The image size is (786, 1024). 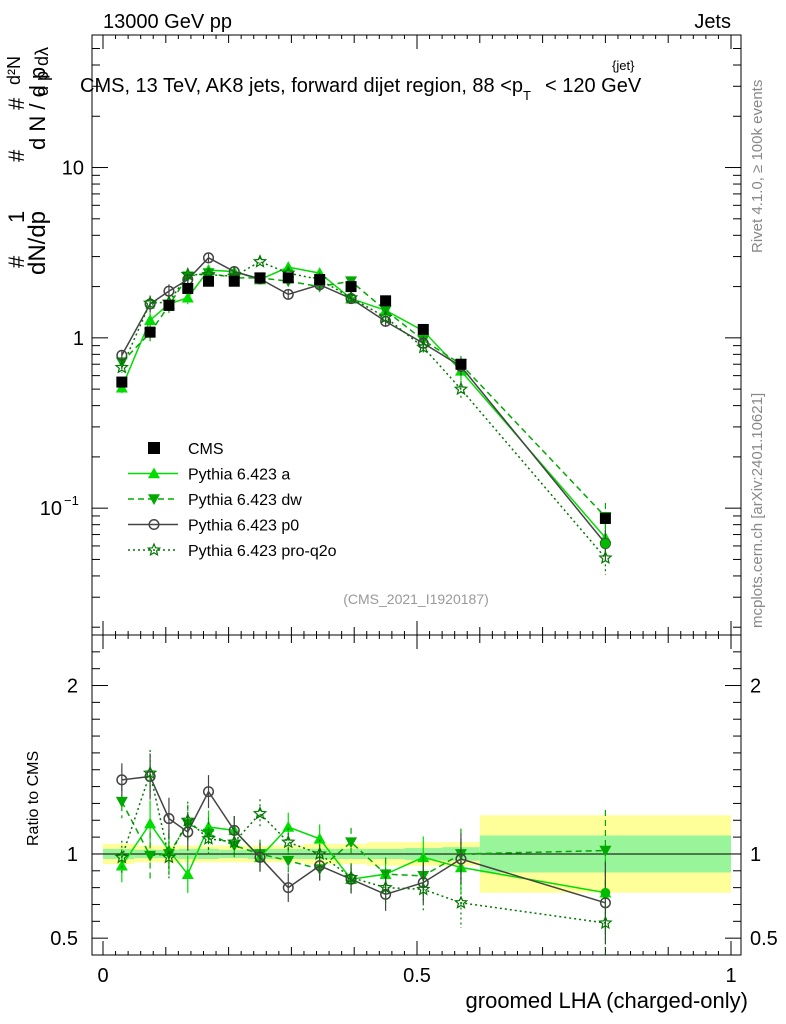 I want to click on svg-text: d²N, so click(x=14, y=70).